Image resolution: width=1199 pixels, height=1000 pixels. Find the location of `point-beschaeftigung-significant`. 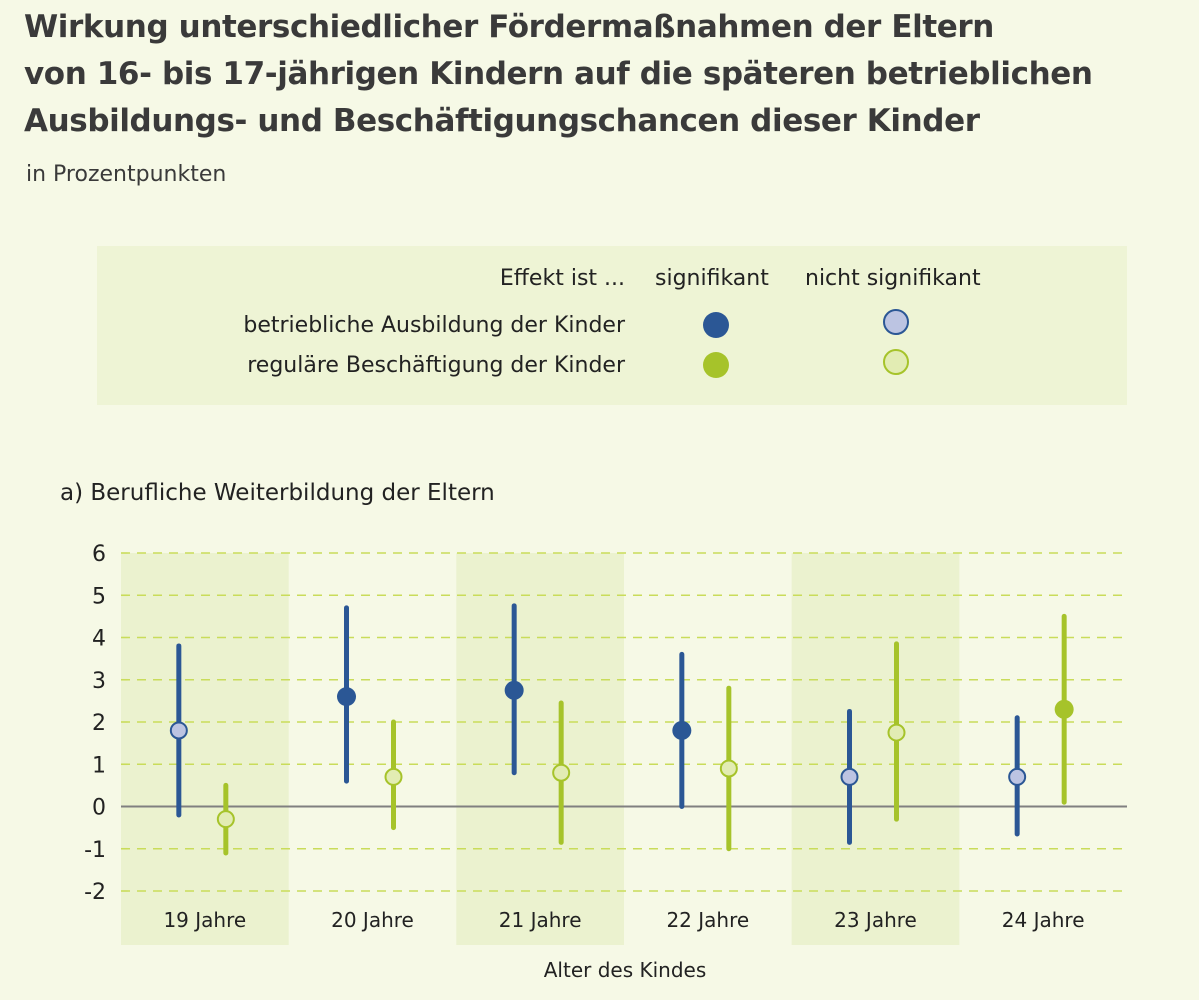

point-beschaeftigung-significant is located at coordinates (1064, 709).